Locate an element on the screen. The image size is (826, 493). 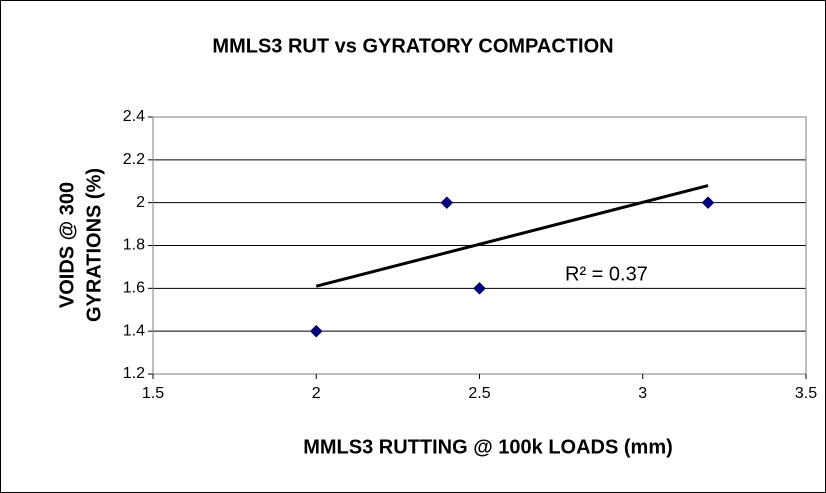
x-axis-label: MMLS3 RUTTING @ 100k LOADS (mm) is located at coordinates (488, 447).